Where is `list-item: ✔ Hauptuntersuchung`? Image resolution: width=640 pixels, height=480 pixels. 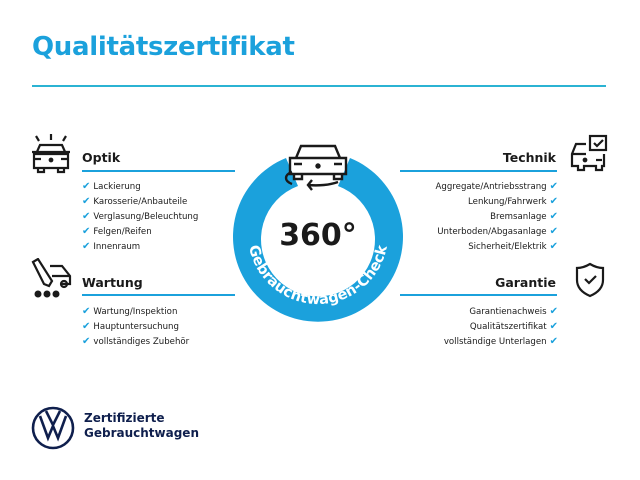 list-item: ✔ Hauptuntersuchung is located at coordinates (130, 326).